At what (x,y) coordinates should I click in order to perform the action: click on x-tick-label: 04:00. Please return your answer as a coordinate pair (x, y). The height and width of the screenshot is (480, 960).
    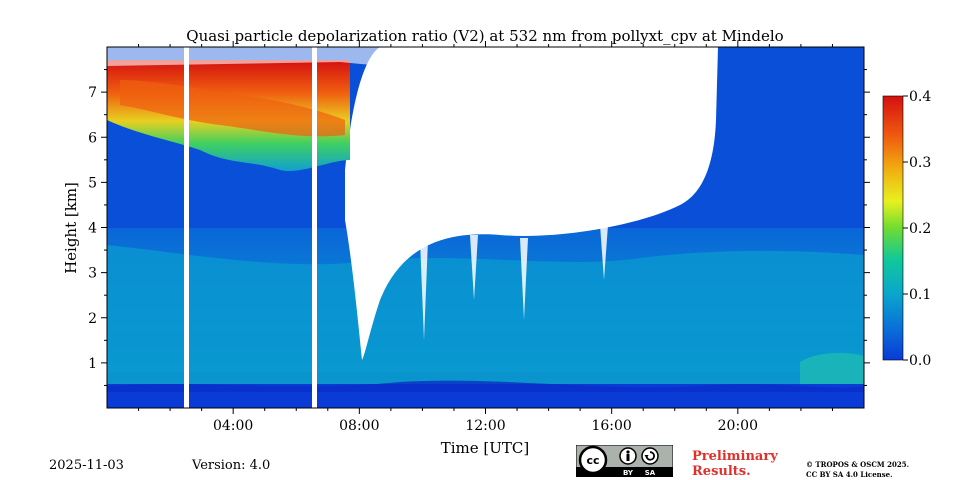
    Looking at the image, I should click on (233, 426).